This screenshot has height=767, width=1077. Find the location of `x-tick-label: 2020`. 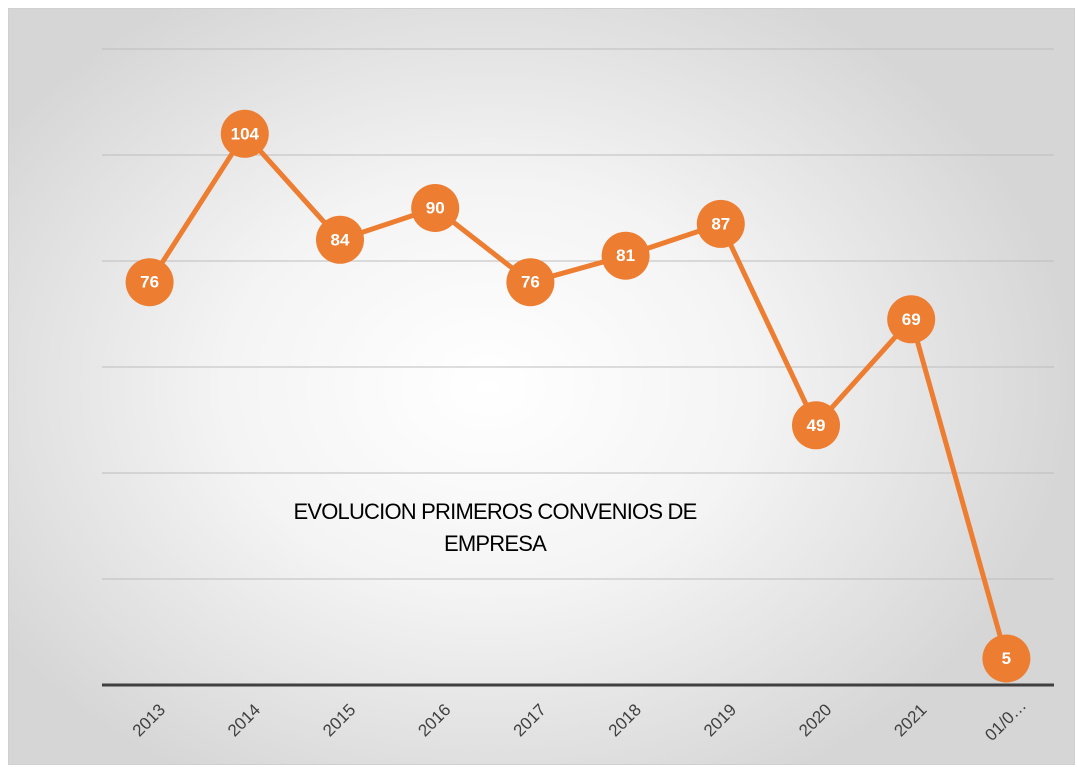

x-tick-label: 2020 is located at coordinates (815, 720).